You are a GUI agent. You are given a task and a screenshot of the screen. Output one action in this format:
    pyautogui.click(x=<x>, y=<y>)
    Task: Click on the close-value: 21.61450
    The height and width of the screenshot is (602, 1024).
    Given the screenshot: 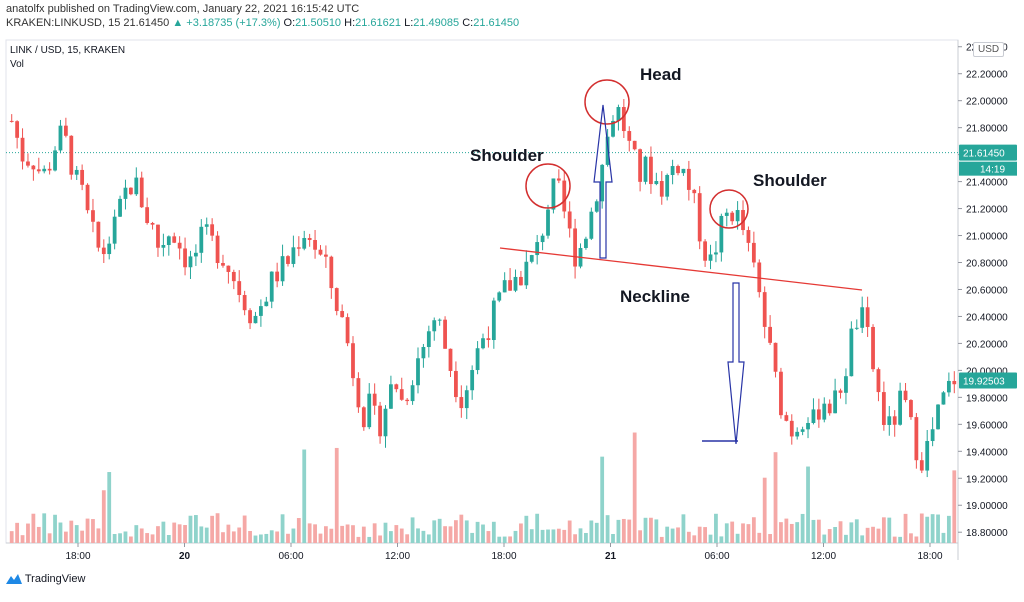 What is the action you would take?
    pyautogui.click(x=496, y=23)
    